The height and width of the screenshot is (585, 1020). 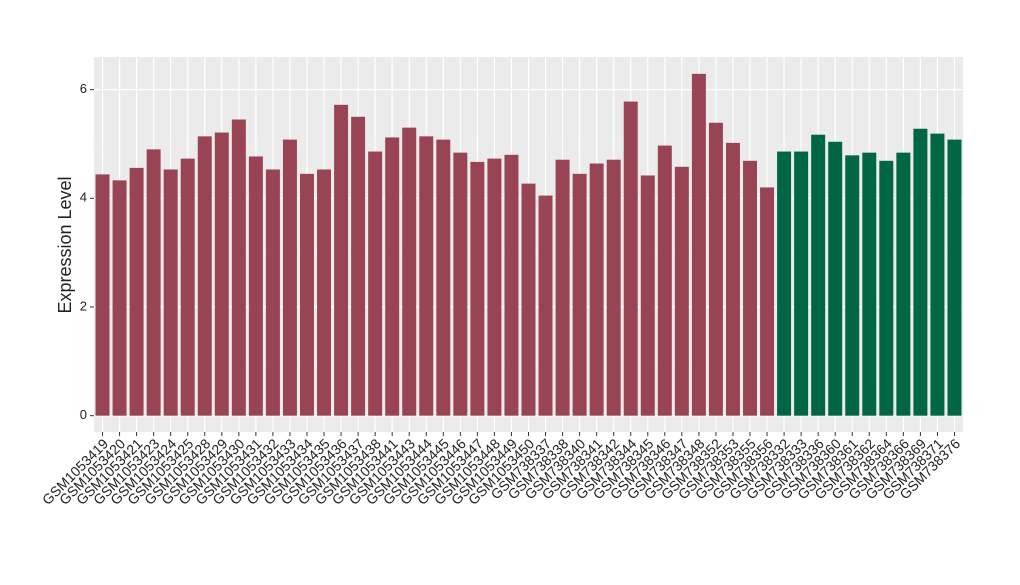 I want to click on y-tick-label: 0, so click(x=83, y=414).